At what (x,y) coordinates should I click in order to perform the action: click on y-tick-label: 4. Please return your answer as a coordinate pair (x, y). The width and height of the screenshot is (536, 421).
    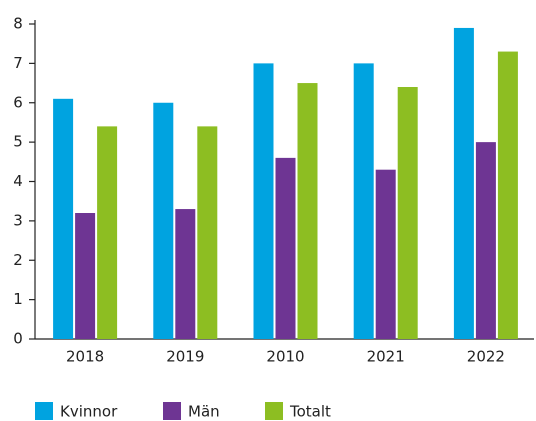
    Looking at the image, I should click on (18, 181).